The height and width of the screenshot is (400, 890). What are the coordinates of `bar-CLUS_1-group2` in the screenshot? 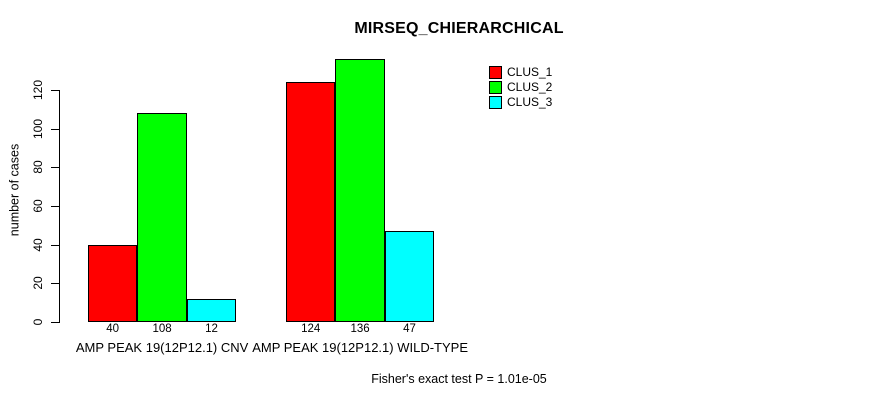 It's located at (311, 202).